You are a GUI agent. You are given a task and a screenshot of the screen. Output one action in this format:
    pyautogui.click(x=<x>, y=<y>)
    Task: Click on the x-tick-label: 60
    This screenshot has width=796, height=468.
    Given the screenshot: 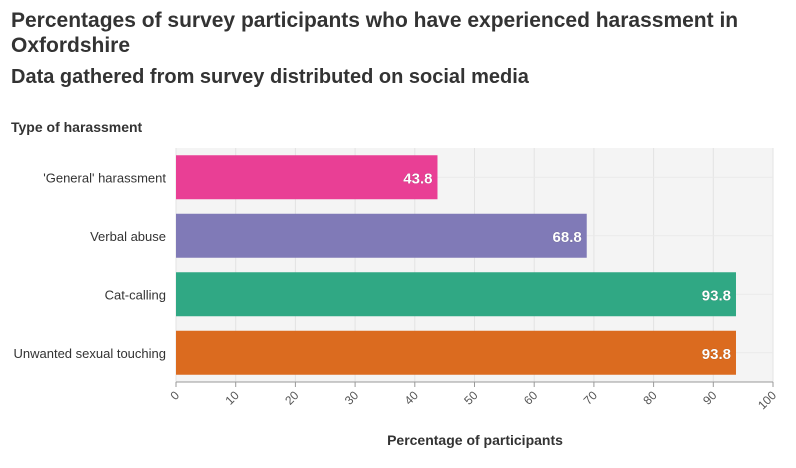 What is the action you would take?
    pyautogui.click(x=531, y=398)
    